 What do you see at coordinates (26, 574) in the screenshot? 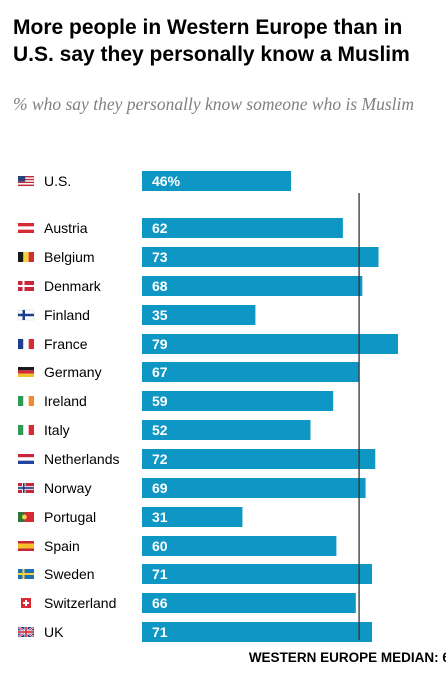
I see `flag-sweden-icon` at bounding box center [26, 574].